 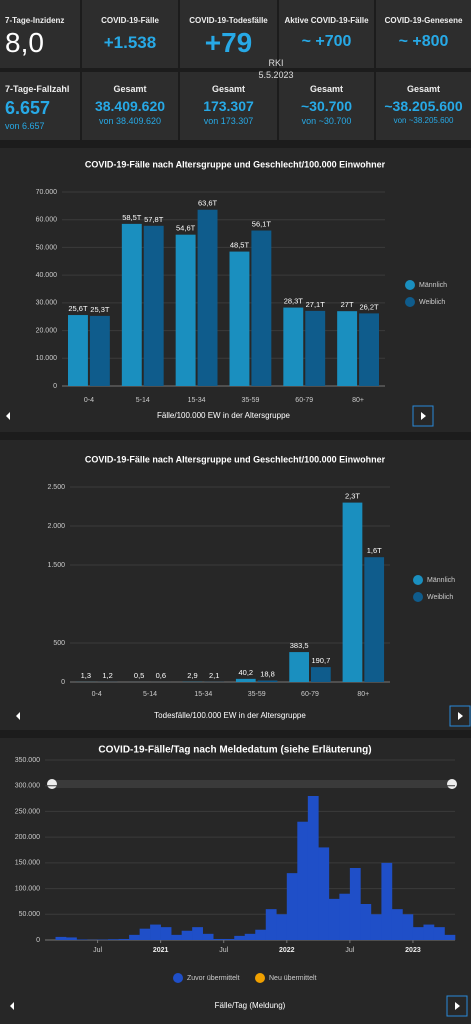 I want to click on tile-value: 8,0, so click(x=24, y=42).